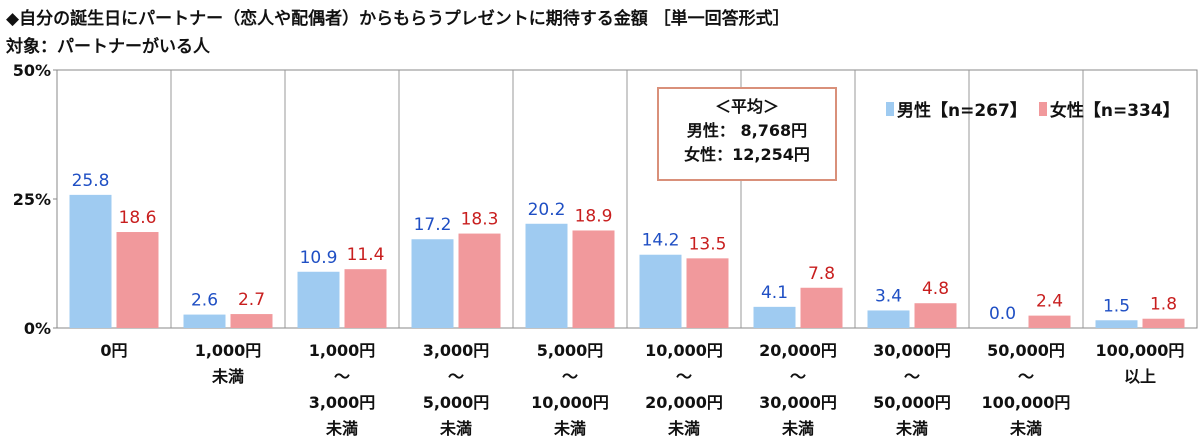 This screenshot has height=438, width=1200. Describe the element at coordinates (890, 108) in the screenshot. I see `legend-swatch-male` at that location.